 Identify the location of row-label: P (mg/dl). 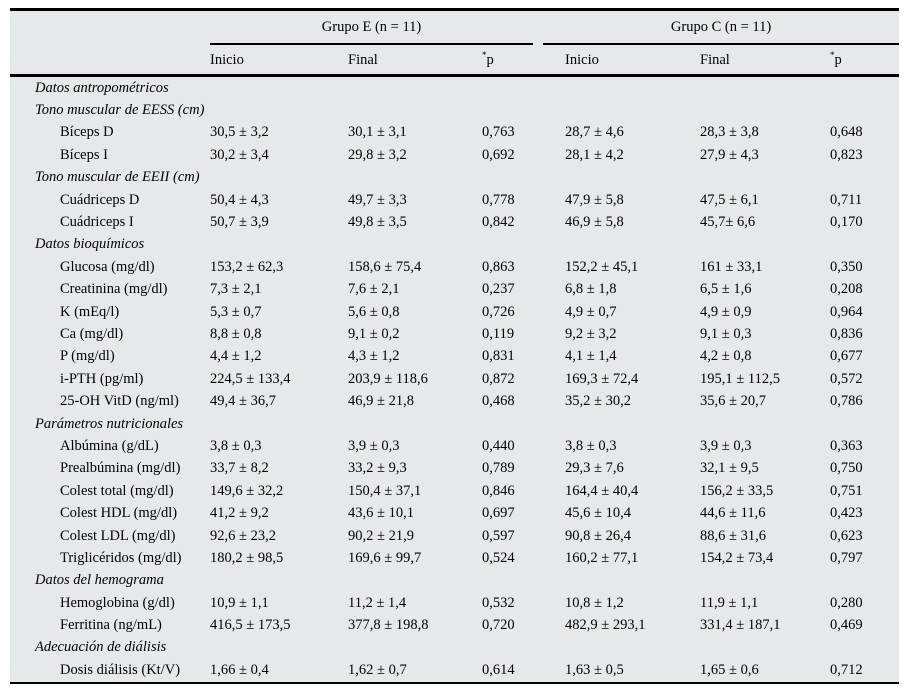
(87, 356).